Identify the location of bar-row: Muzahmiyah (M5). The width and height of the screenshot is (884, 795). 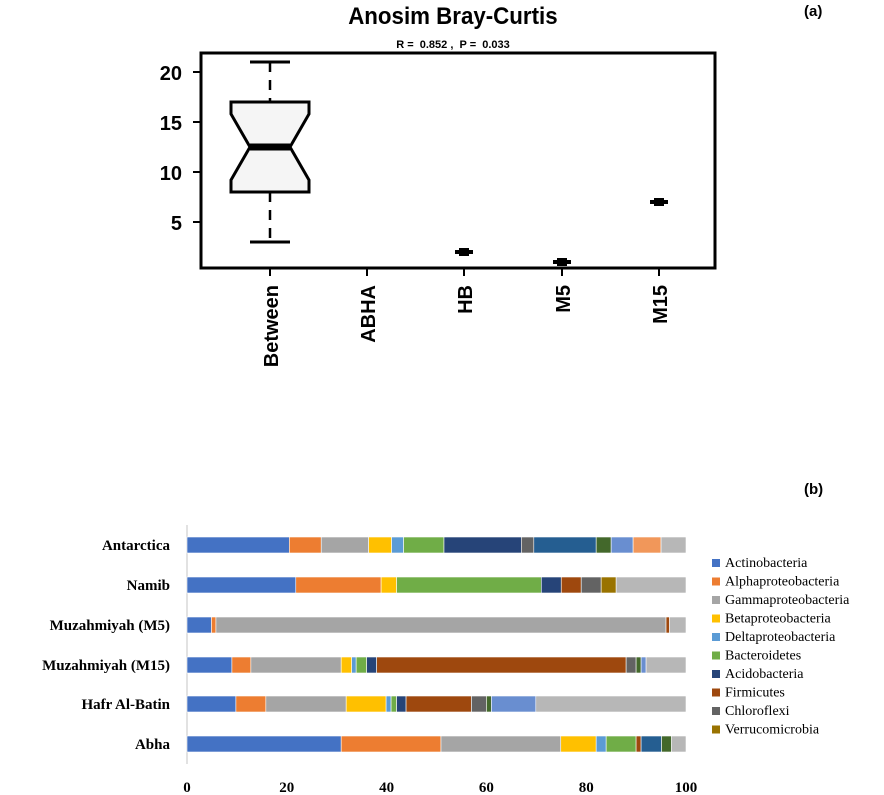
(368, 625).